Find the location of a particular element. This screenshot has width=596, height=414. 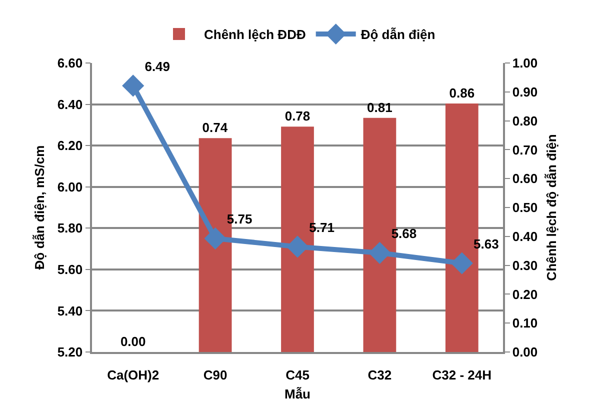

data-label: 0.78 is located at coordinates (297, 116).